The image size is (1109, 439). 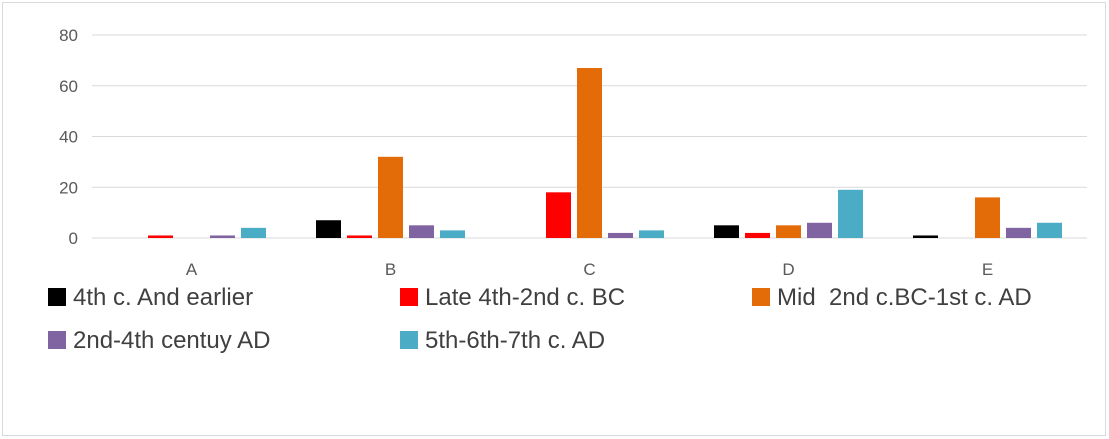 What do you see at coordinates (163, 297) in the screenshot?
I see `legend-label: 4th c. And earlier` at bounding box center [163, 297].